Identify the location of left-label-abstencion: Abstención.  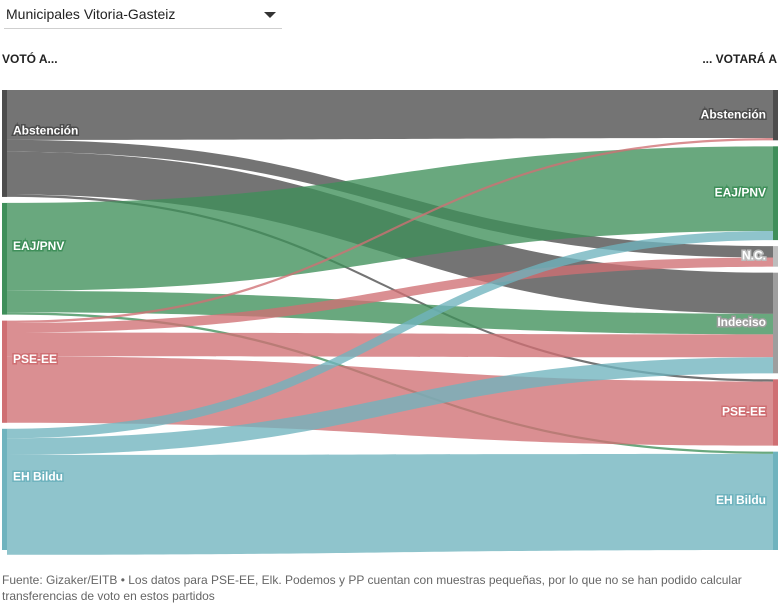
(45, 131).